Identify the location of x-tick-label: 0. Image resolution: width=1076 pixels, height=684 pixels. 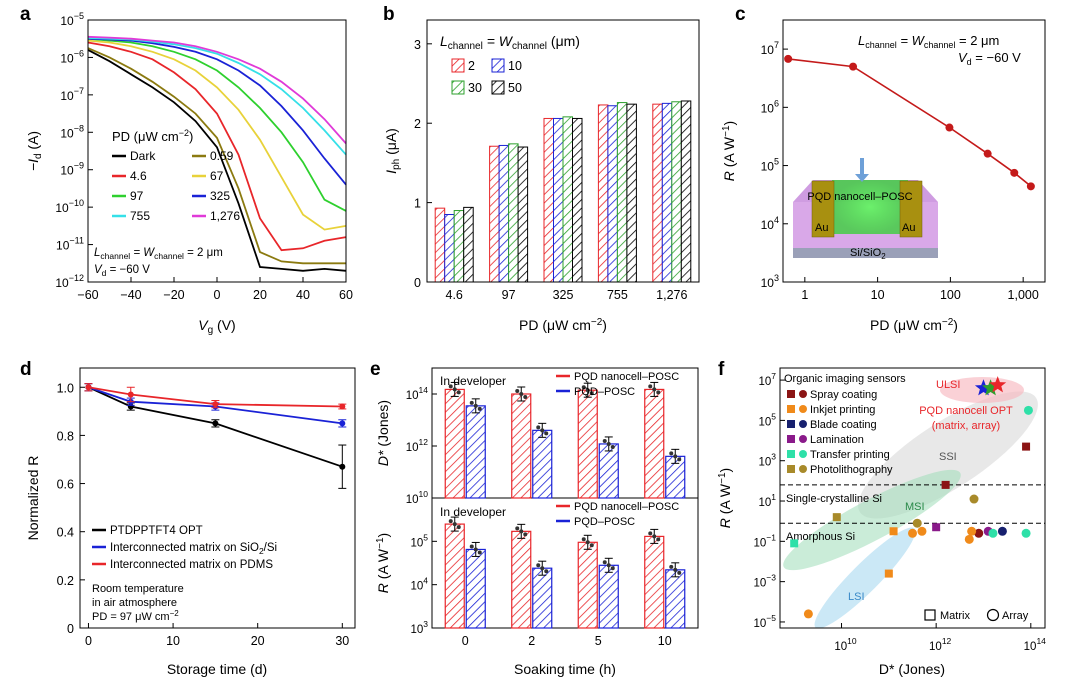
(465, 641).